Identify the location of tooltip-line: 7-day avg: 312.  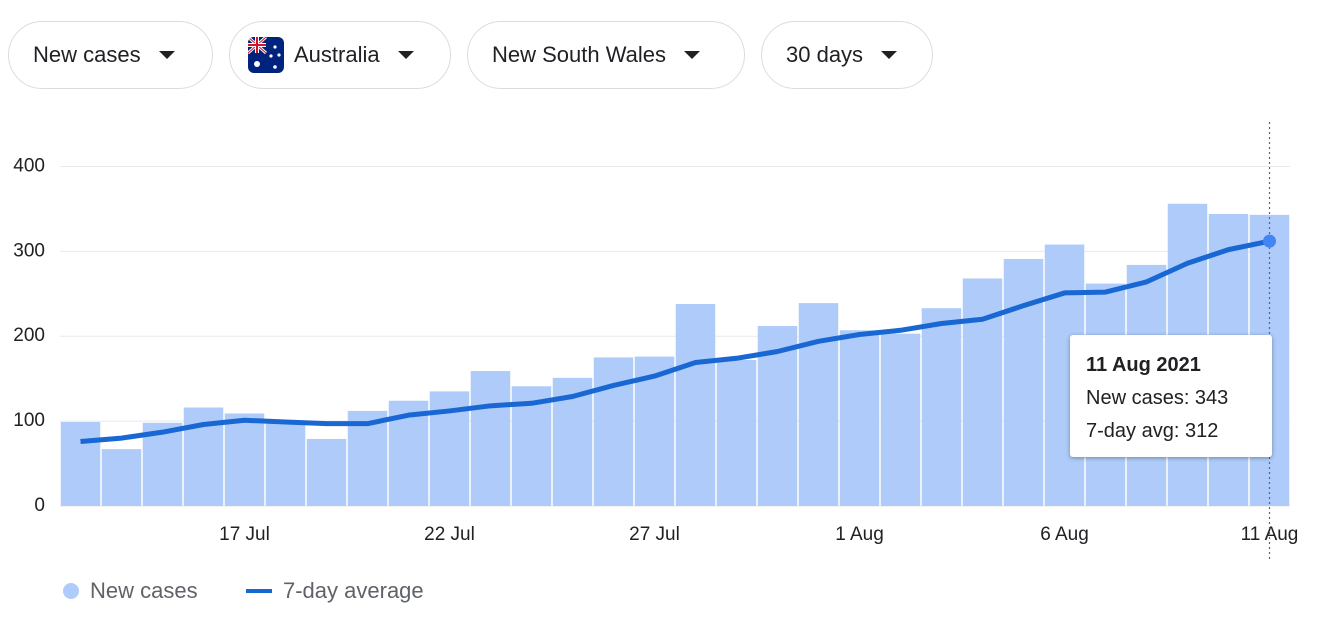
(1152, 431).